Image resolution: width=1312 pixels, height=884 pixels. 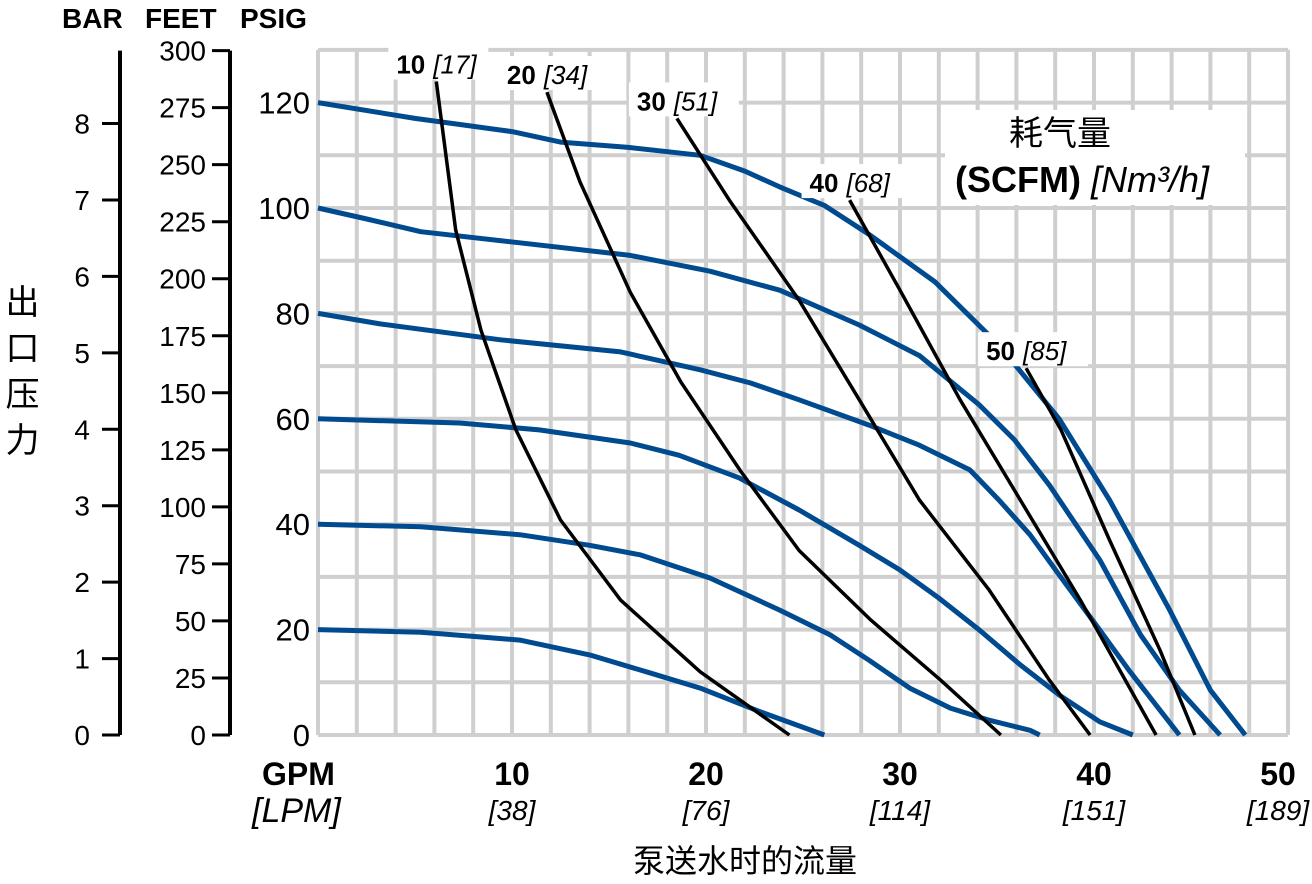 I want to click on air-curve-nm3h: [34], so click(x=565, y=75).